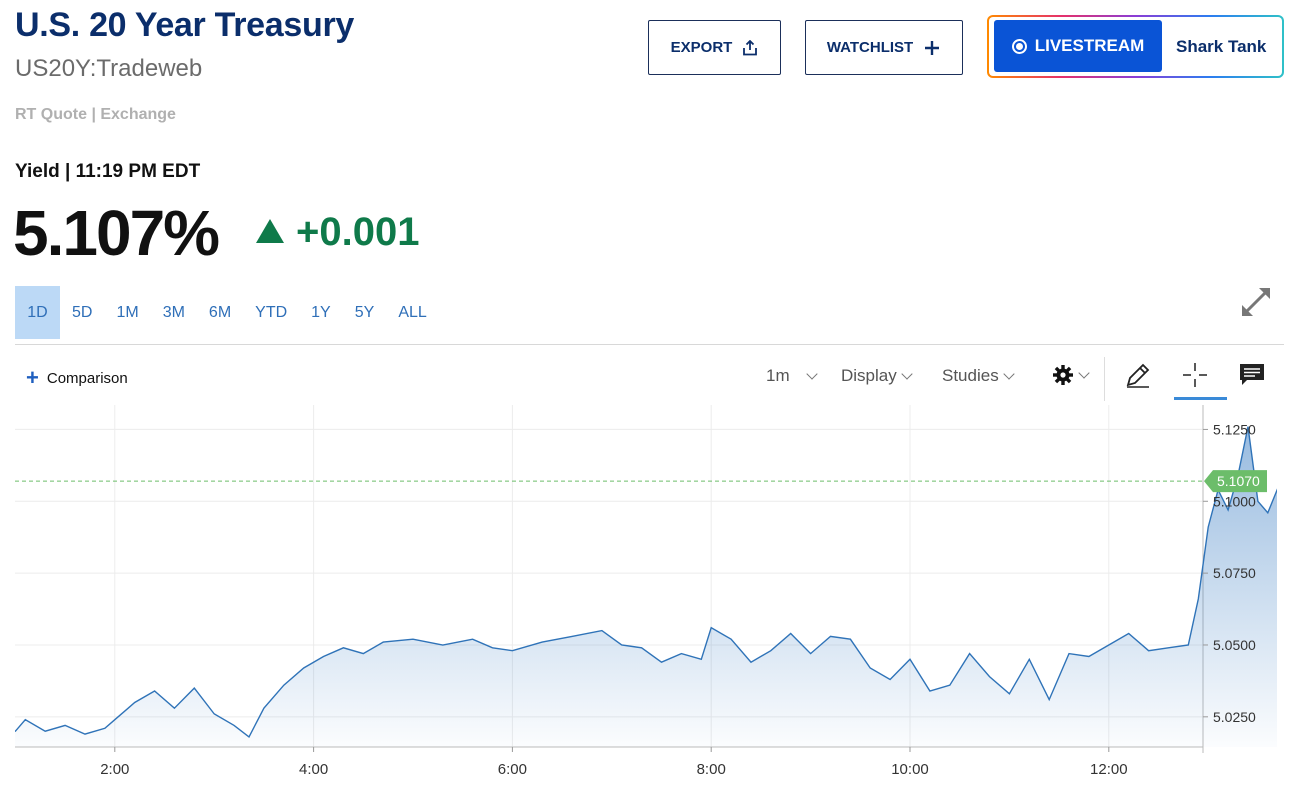  Describe the element at coordinates (220, 312) in the screenshot. I see `range-tab-6m: 6M` at that location.